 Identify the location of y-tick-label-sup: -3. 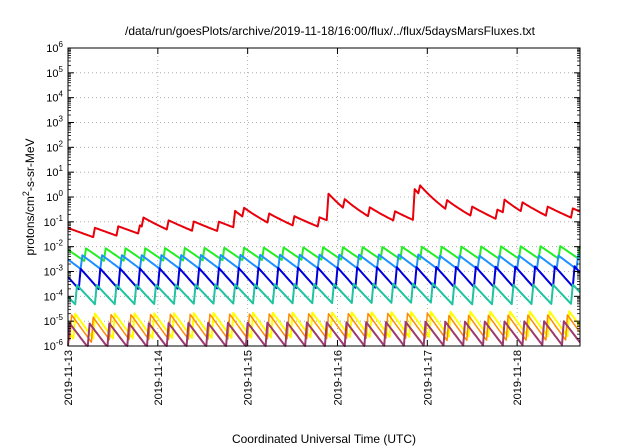
(60, 268).